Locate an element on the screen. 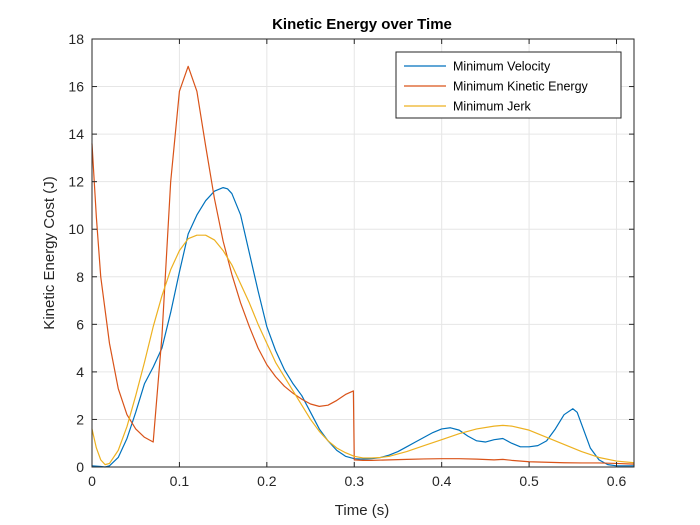  legend-box is located at coordinates (508, 85).